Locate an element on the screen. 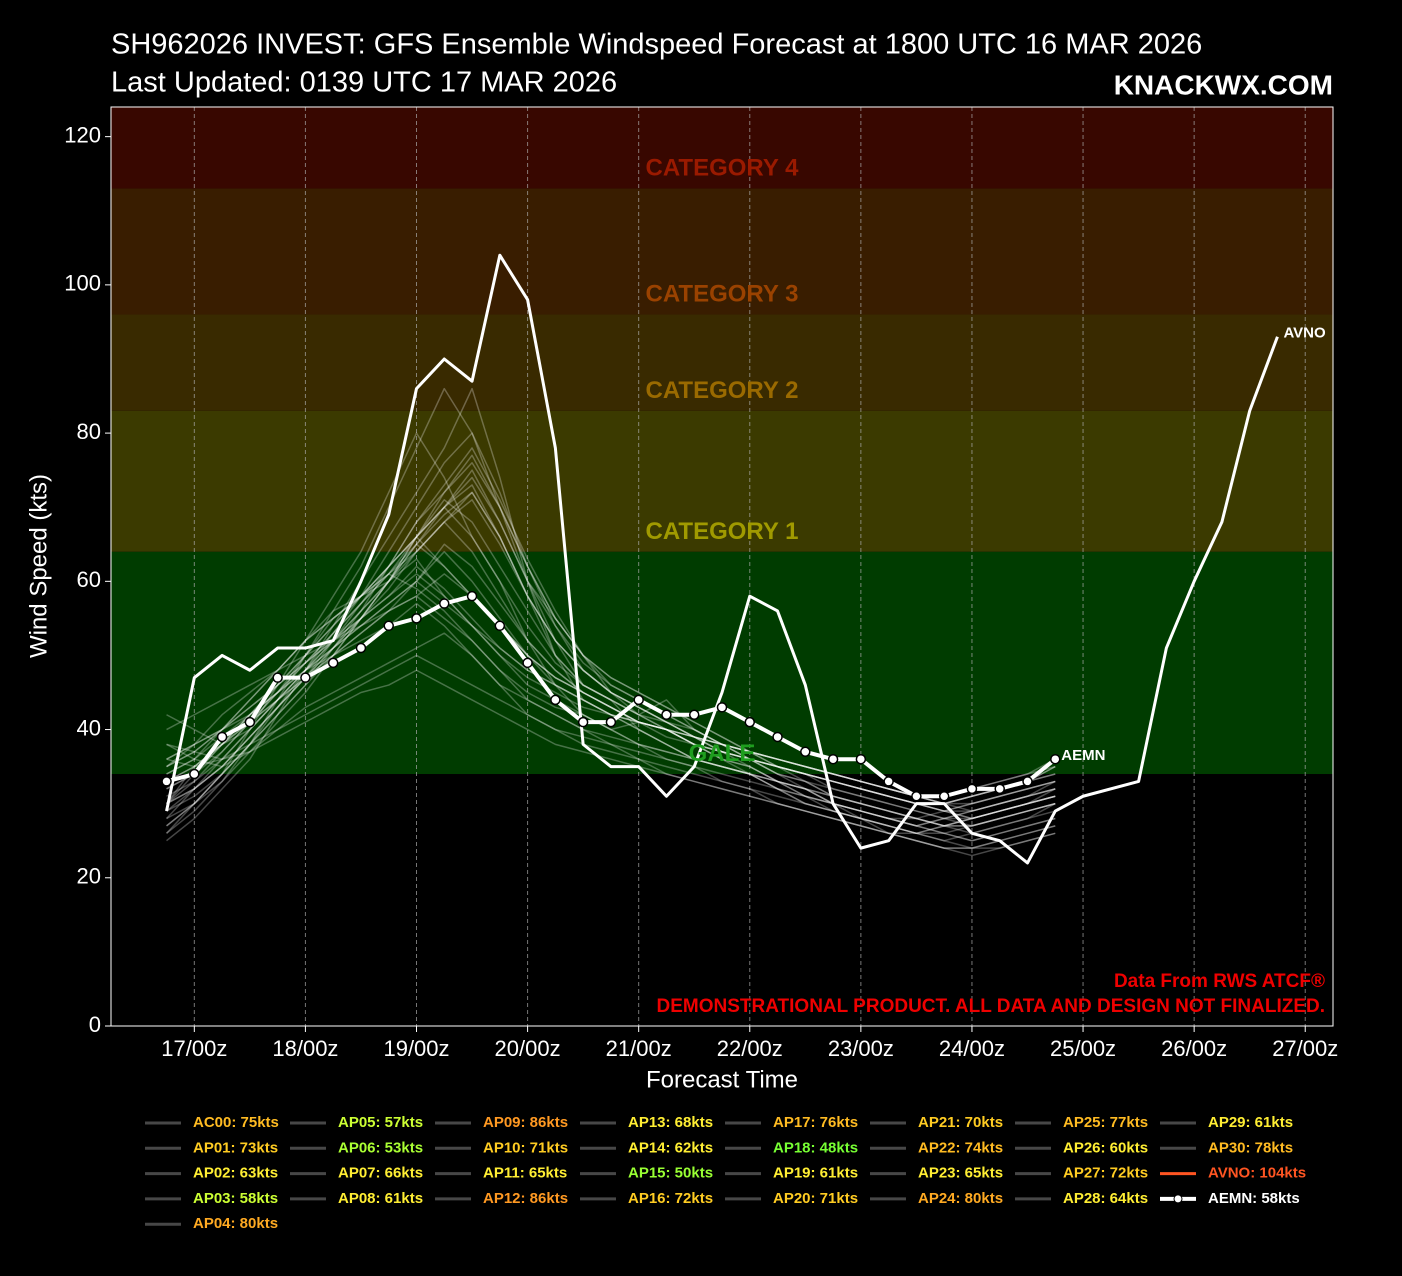 This screenshot has width=1402, height=1276. band-label: CATEGORY 3 is located at coordinates (722, 294).